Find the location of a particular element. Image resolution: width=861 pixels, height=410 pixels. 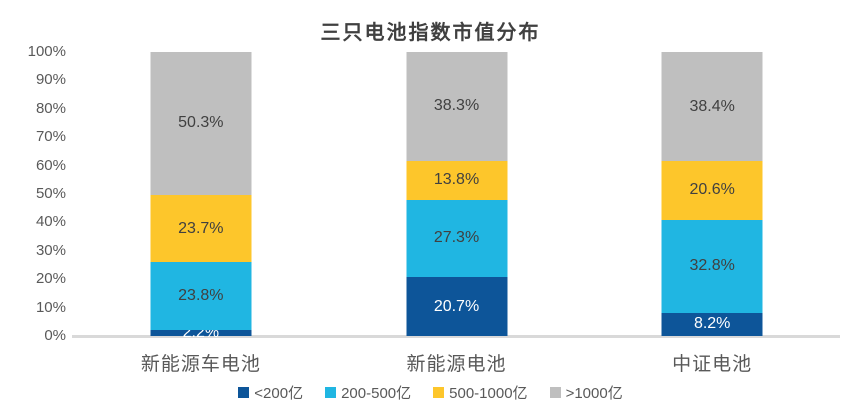

bar-segment: 50.3% is located at coordinates (201, 123).